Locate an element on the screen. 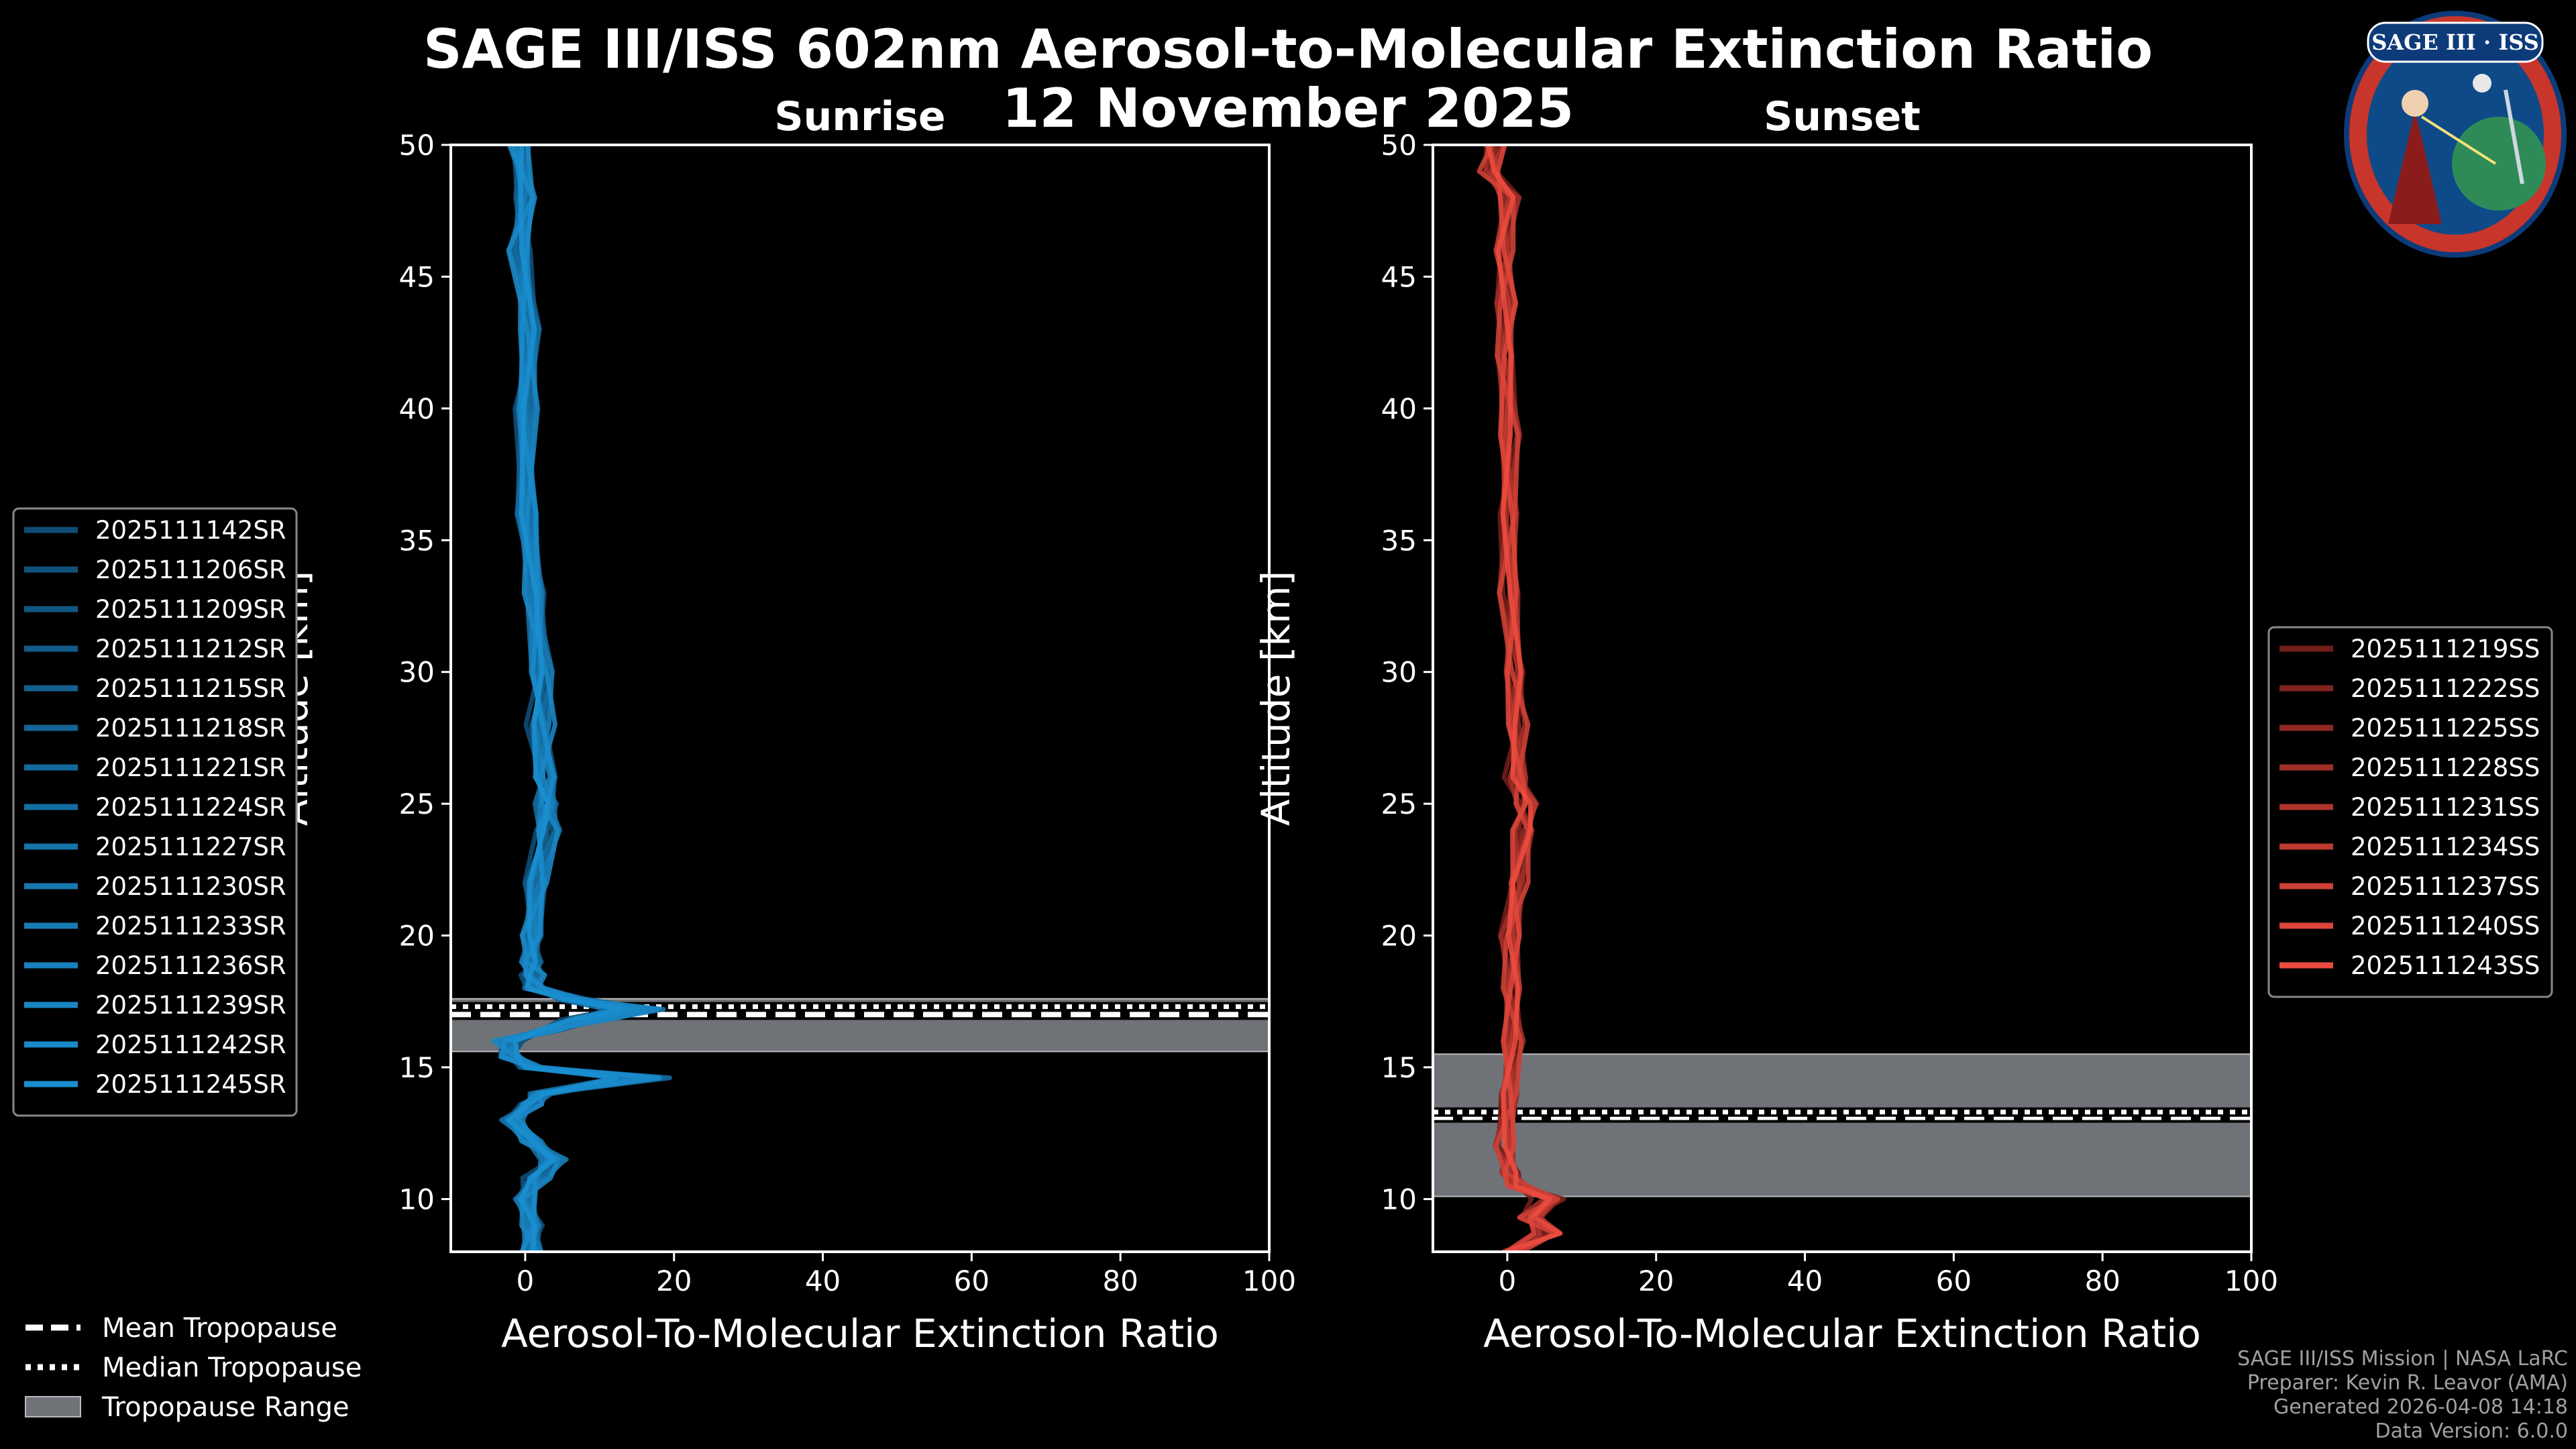 The height and width of the screenshot is (1449, 2576). credit-generated: Generated 2026-04-08 14:18 is located at coordinates (2420, 1407).